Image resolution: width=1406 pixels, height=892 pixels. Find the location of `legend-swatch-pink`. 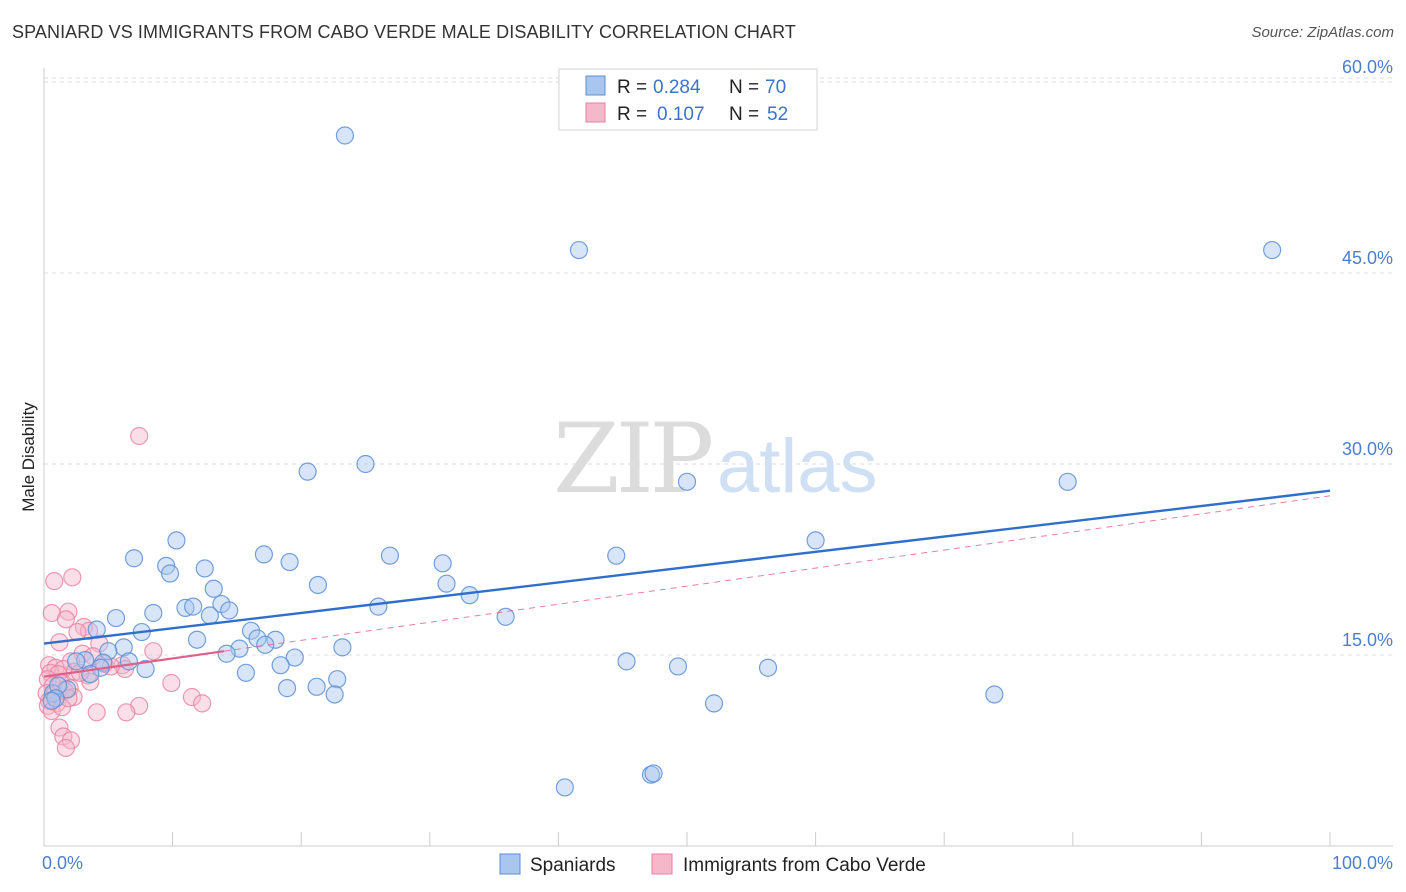

legend-swatch-pink is located at coordinates (595, 112).